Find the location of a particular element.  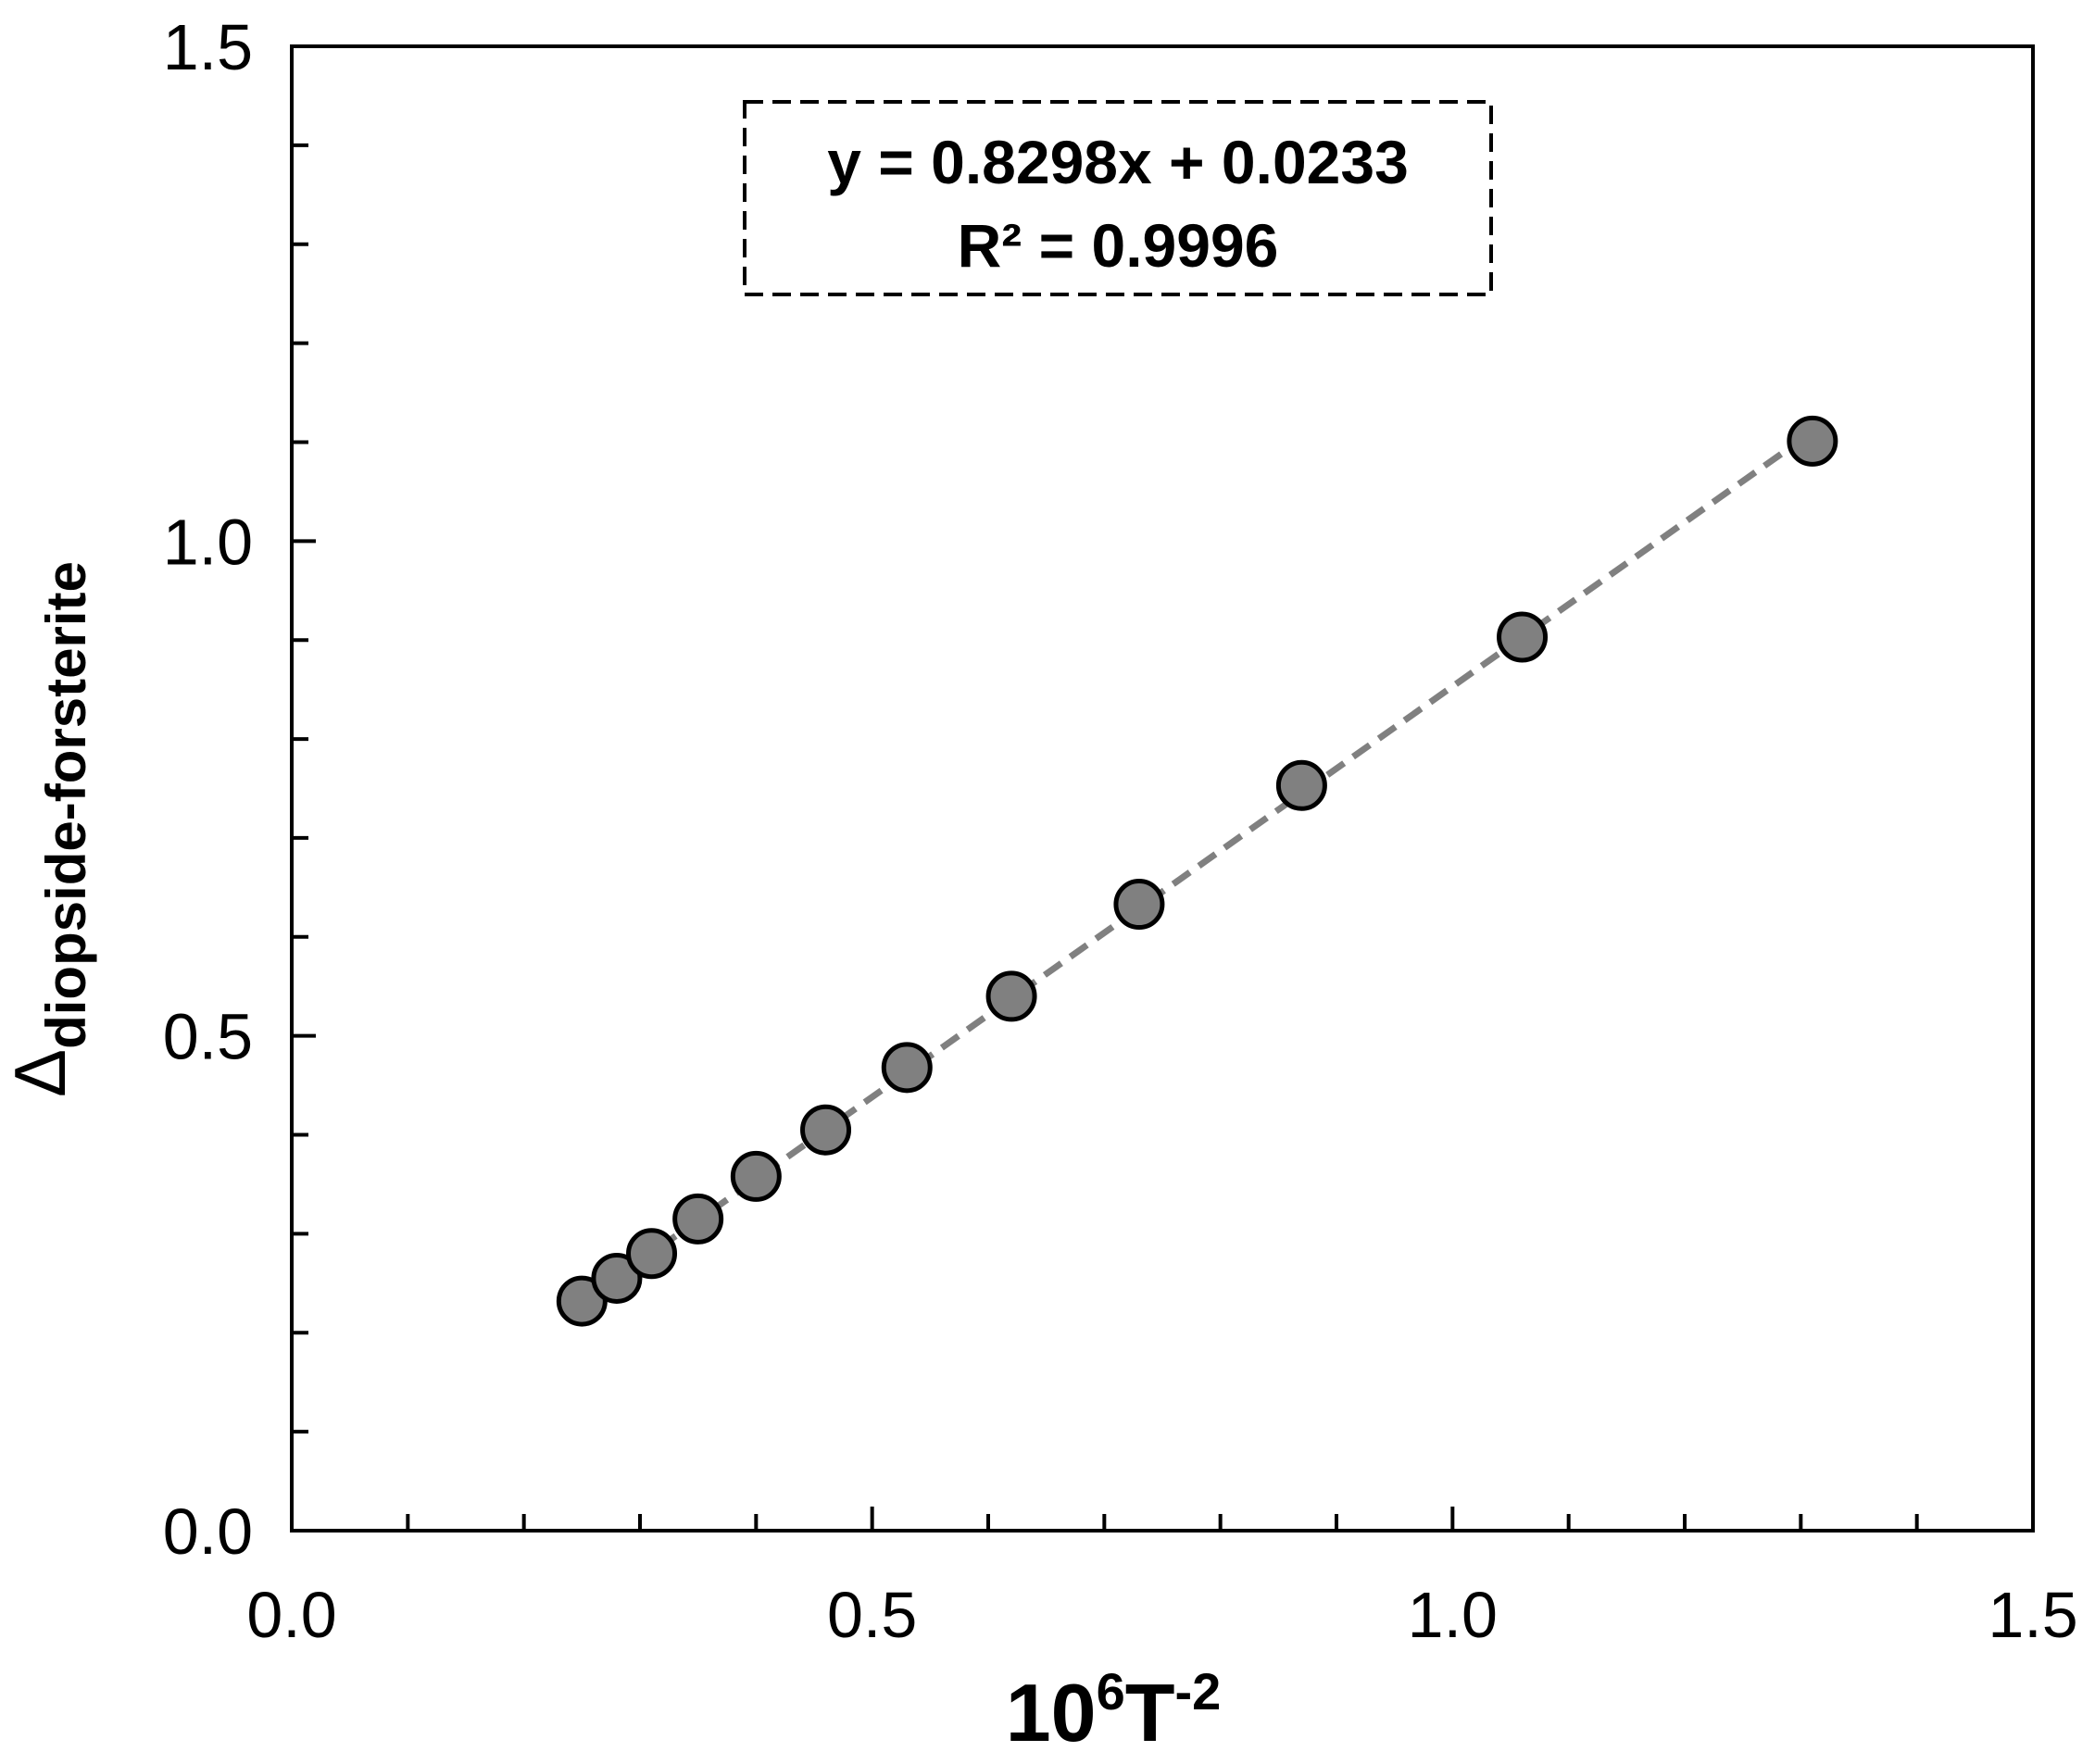

y-tick-label: 0.0 is located at coordinates (208, 1531).